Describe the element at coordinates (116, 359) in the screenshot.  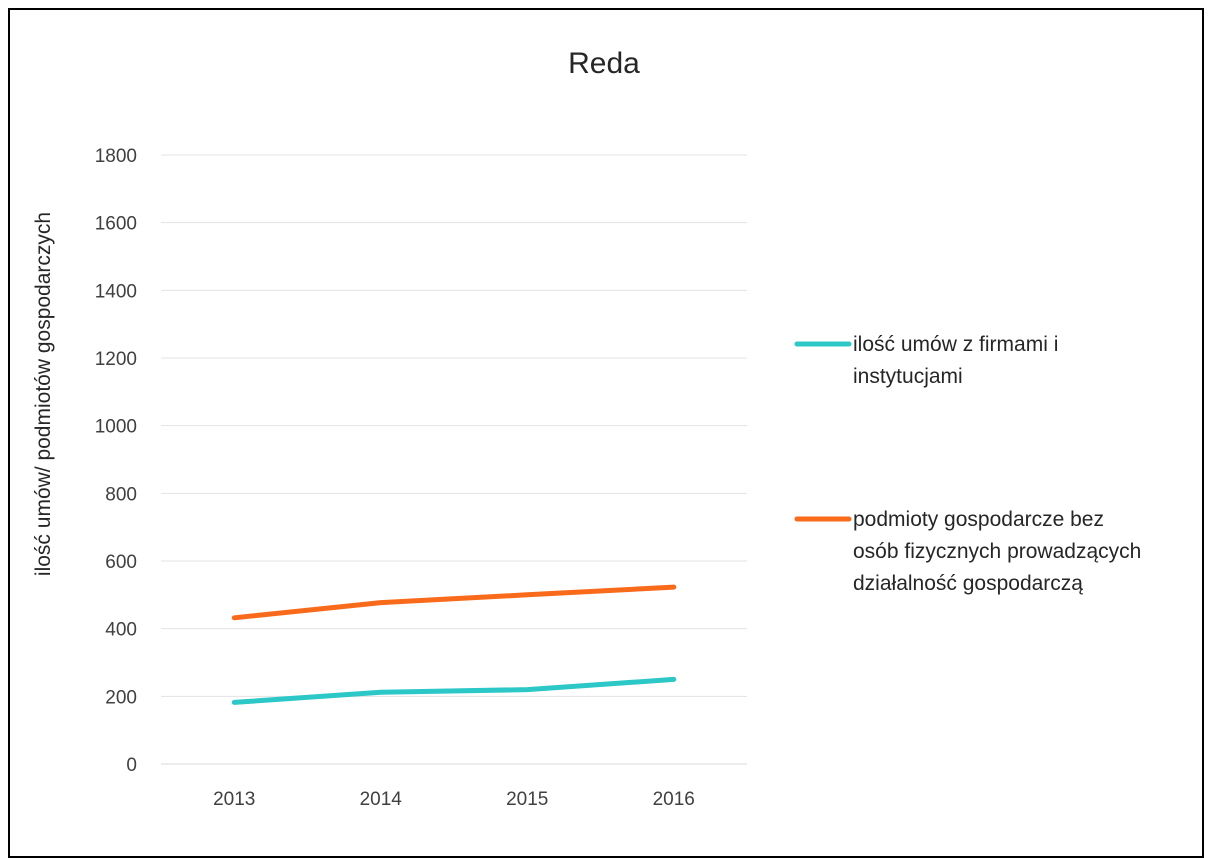
I see `y-tick-label: 1200` at that location.